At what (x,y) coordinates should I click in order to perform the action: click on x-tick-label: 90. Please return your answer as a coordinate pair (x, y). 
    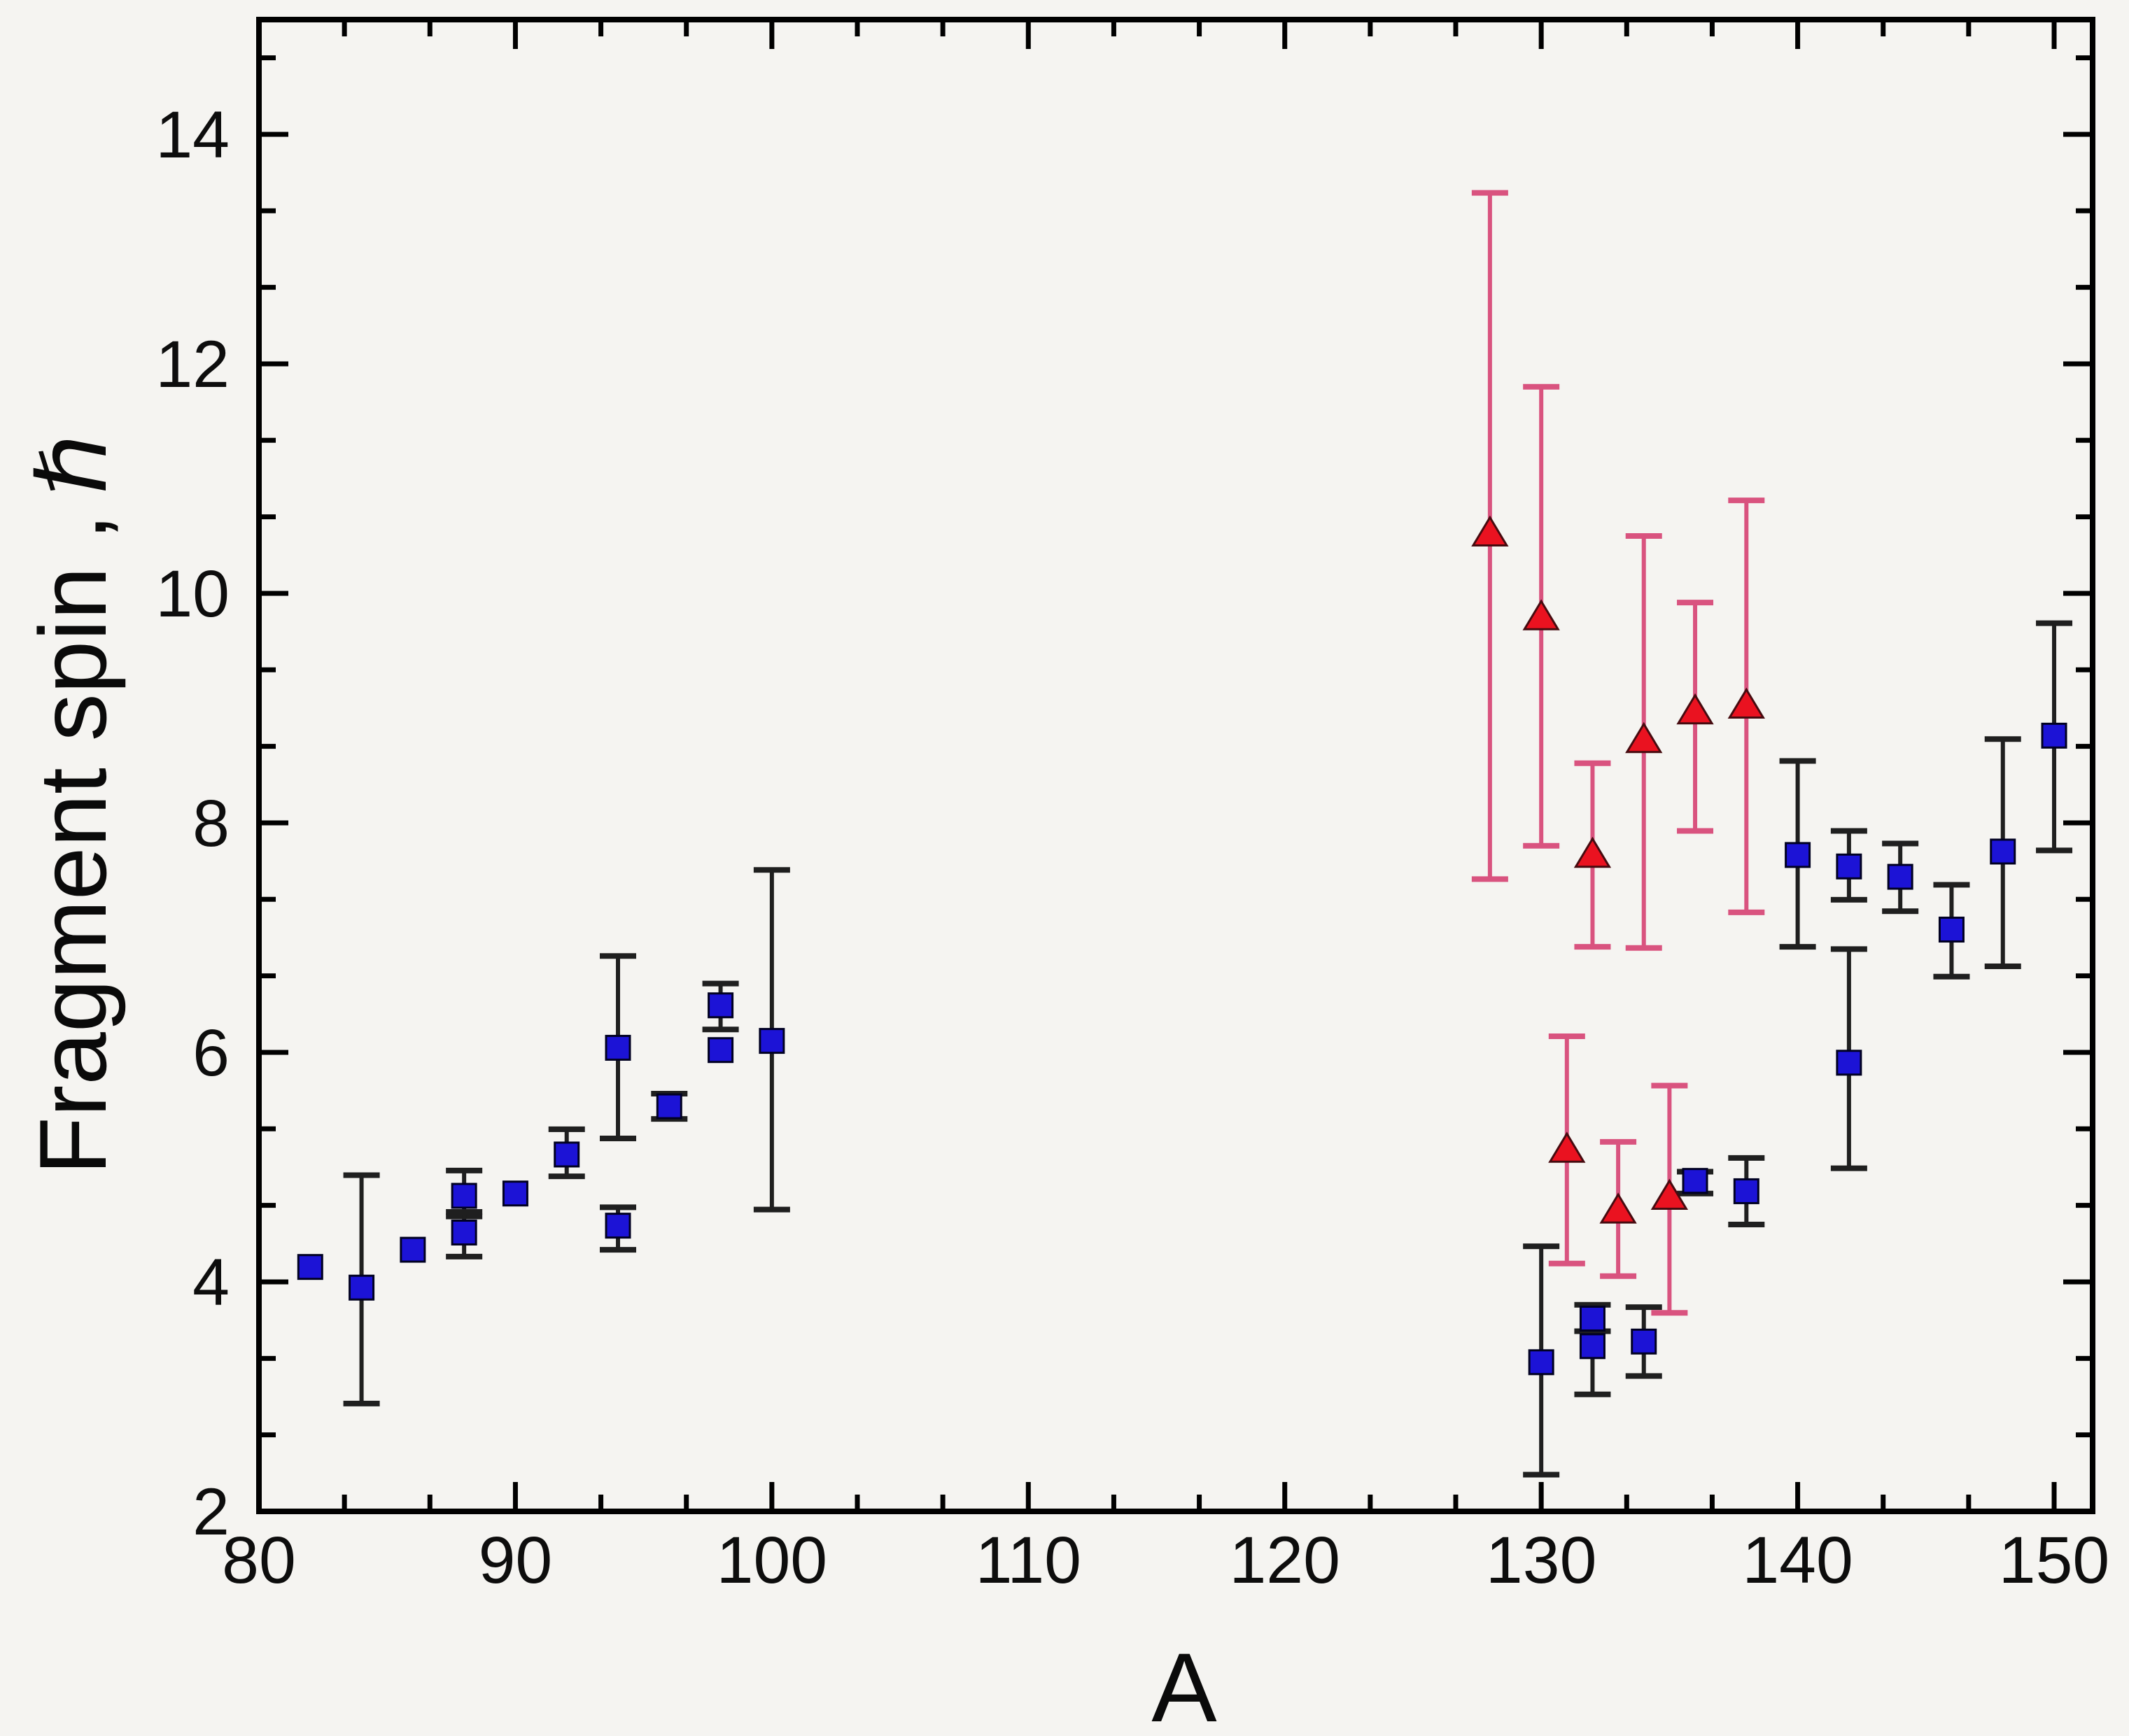
    Looking at the image, I should click on (516, 1560).